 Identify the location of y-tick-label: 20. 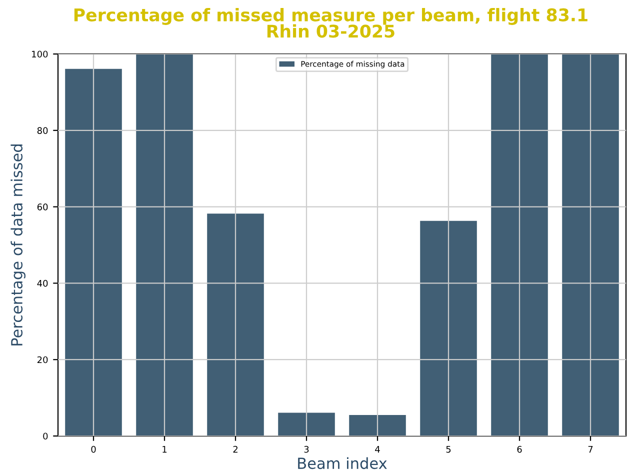
(42, 360).